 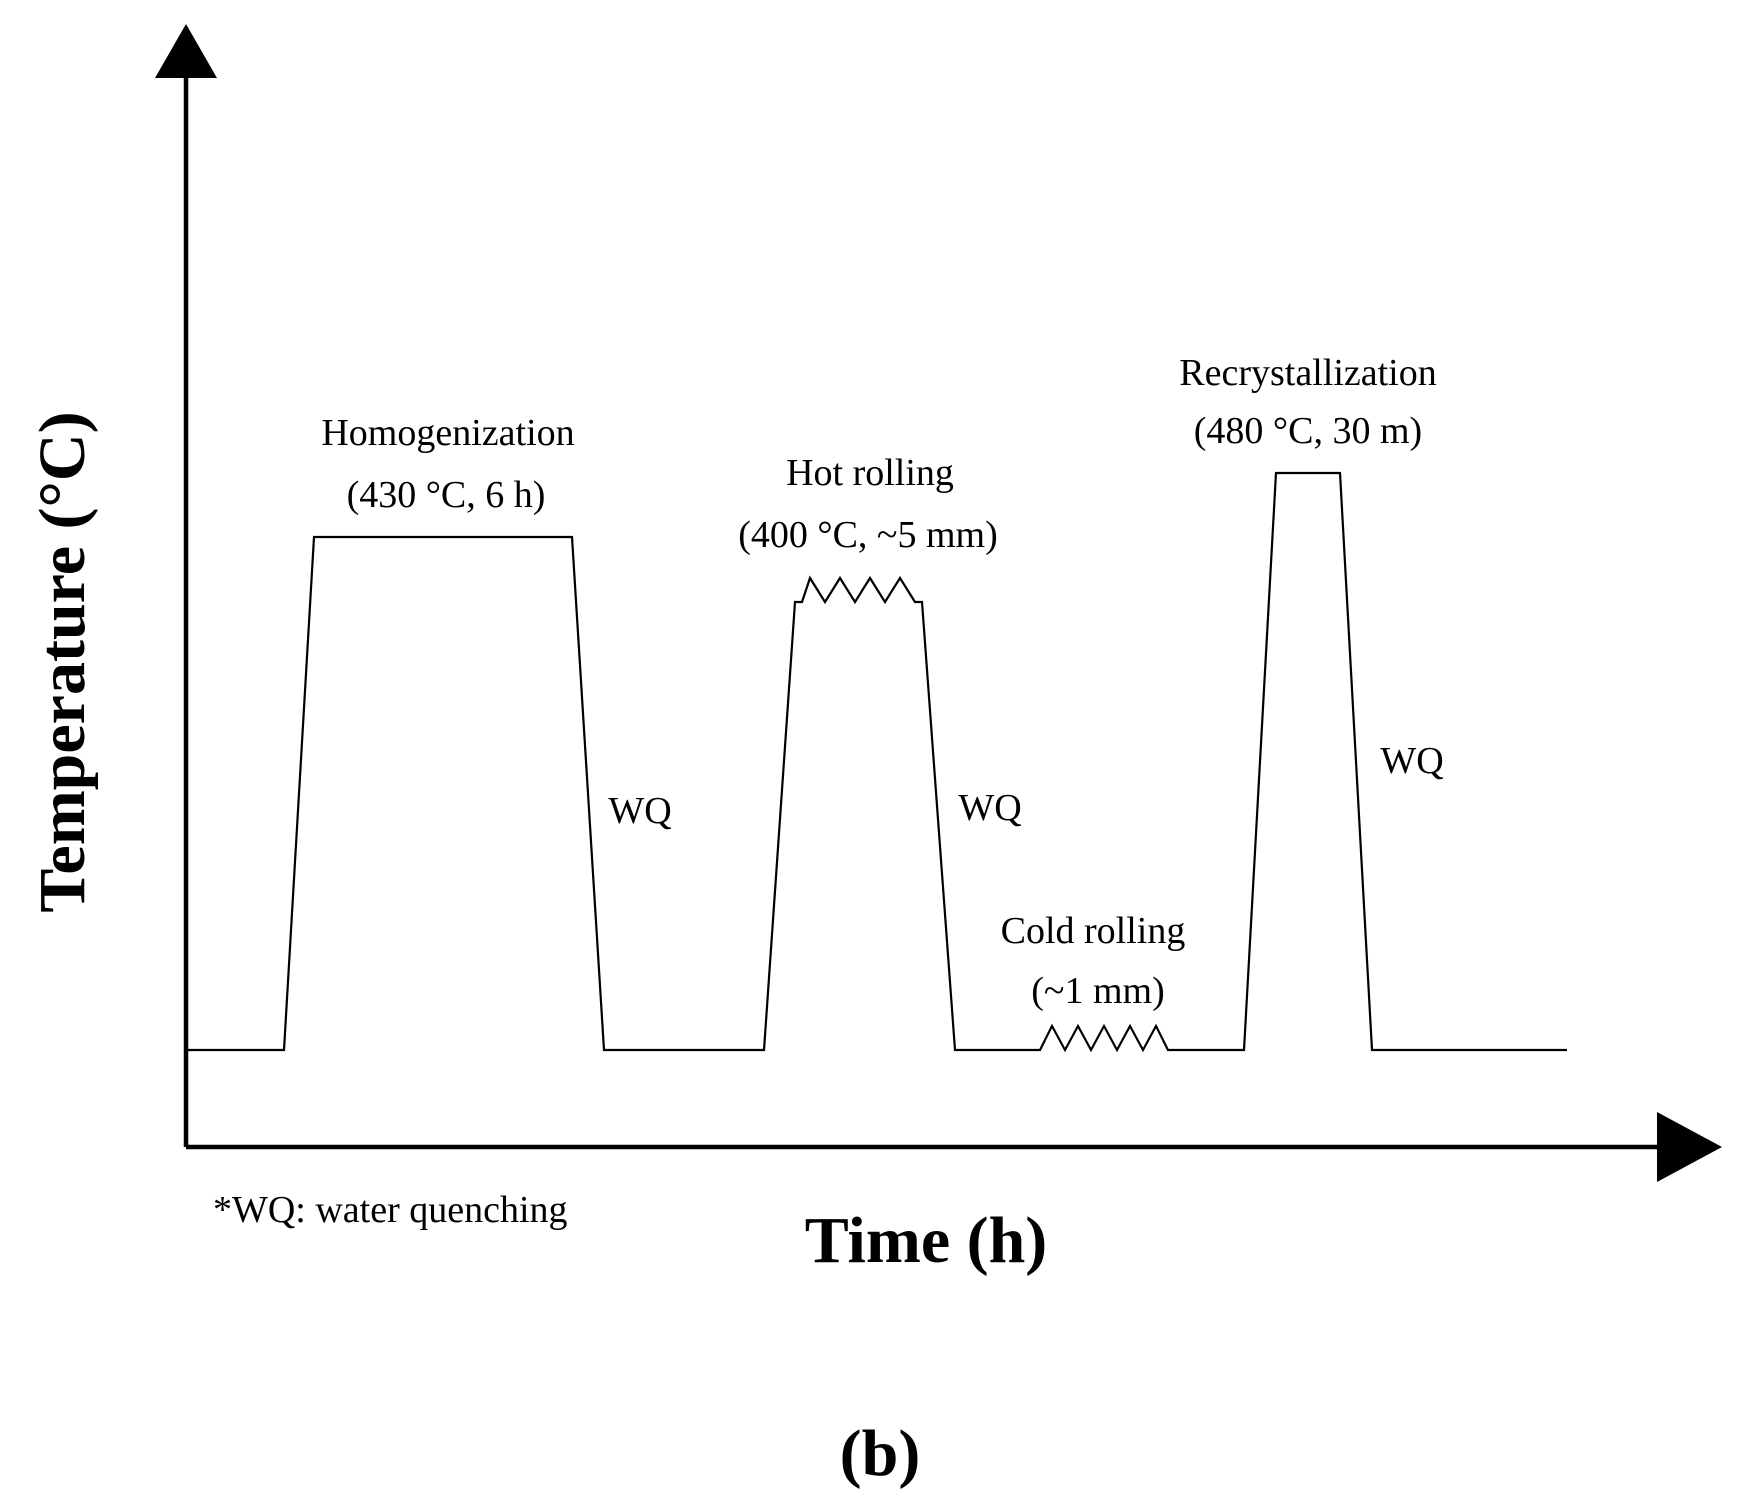 I want to click on x-axis-title: Time (h), so click(x=926, y=1240).